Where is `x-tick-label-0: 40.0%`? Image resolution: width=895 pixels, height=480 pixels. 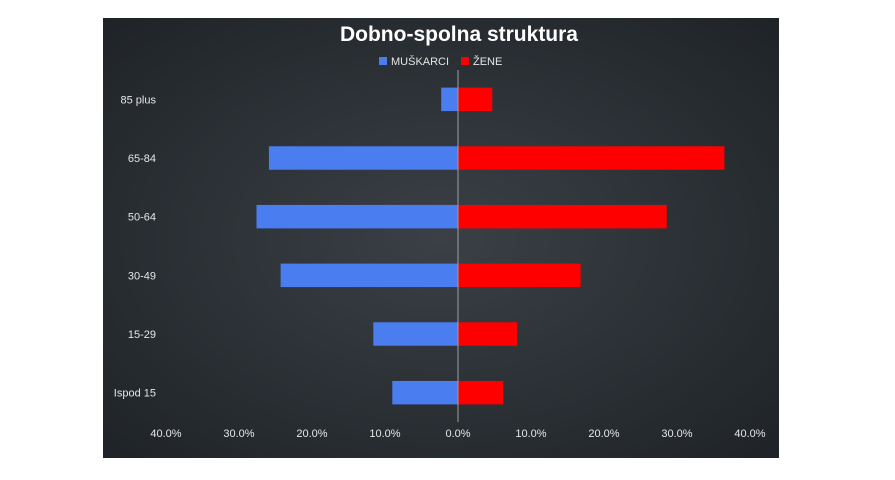 x-tick-label-0: 40.0% is located at coordinates (165, 434).